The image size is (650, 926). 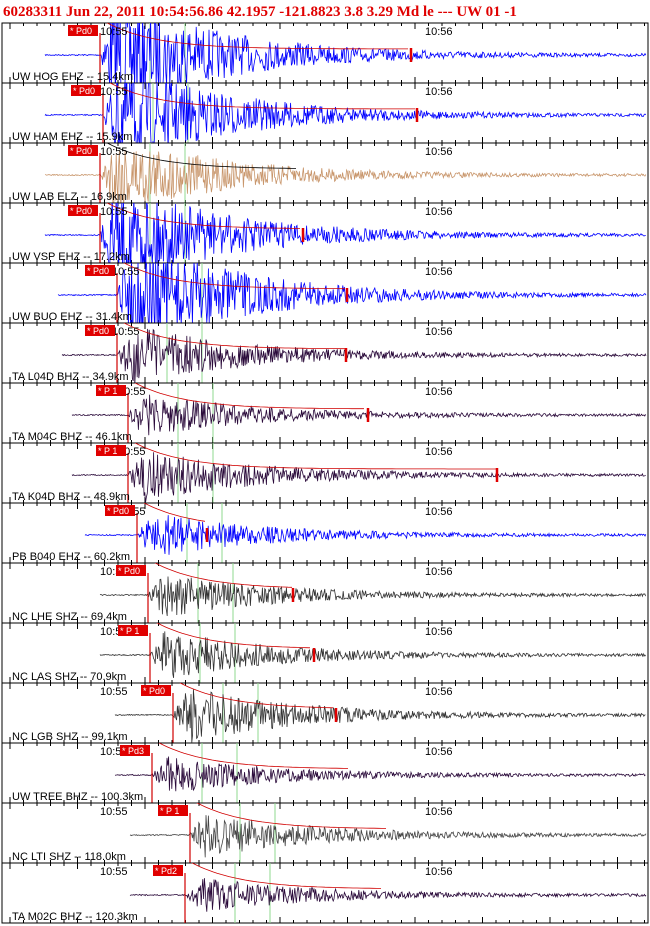 What do you see at coordinates (69, 617) in the screenshot?
I see `station-label: NC LHE SHZ -- 69.4km` at bounding box center [69, 617].